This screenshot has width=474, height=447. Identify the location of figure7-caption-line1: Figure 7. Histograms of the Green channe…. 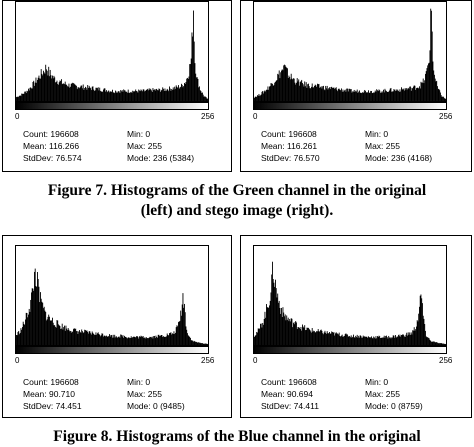
(237, 190).